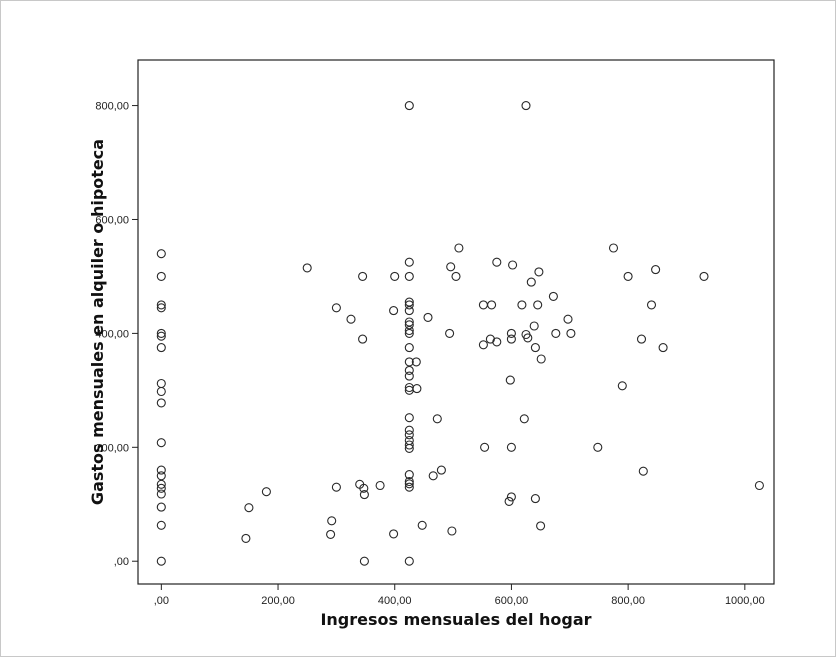  Describe the element at coordinates (161, 601) in the screenshot. I see `x-tick-label: ,00` at that location.